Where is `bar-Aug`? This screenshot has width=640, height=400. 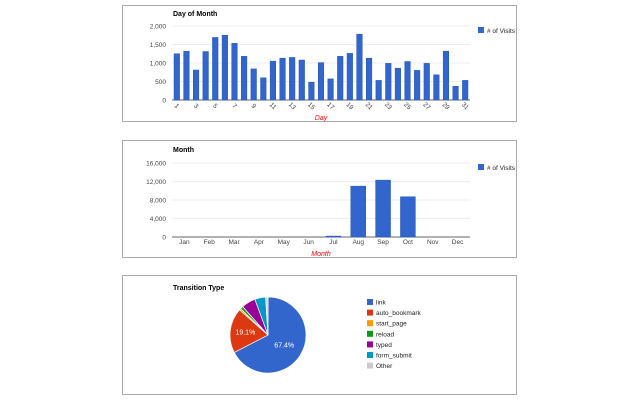 bar-Aug is located at coordinates (358, 211).